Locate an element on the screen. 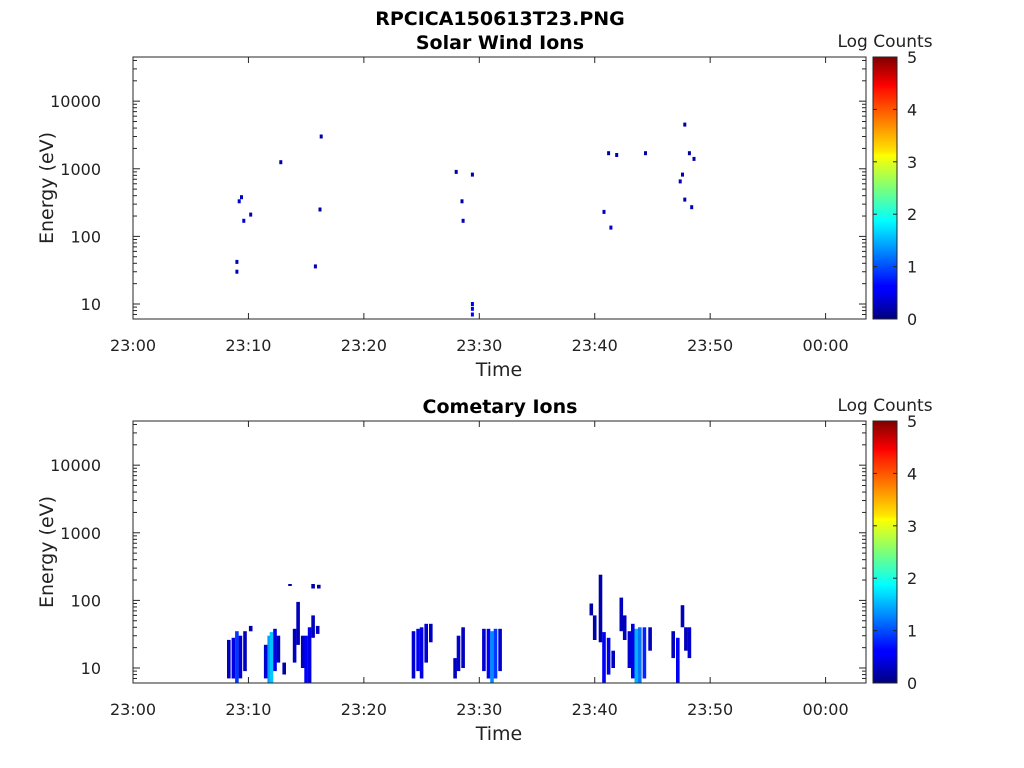 This screenshot has height=768, width=1024. colorbar-tick-label: 1 is located at coordinates (912, 631).